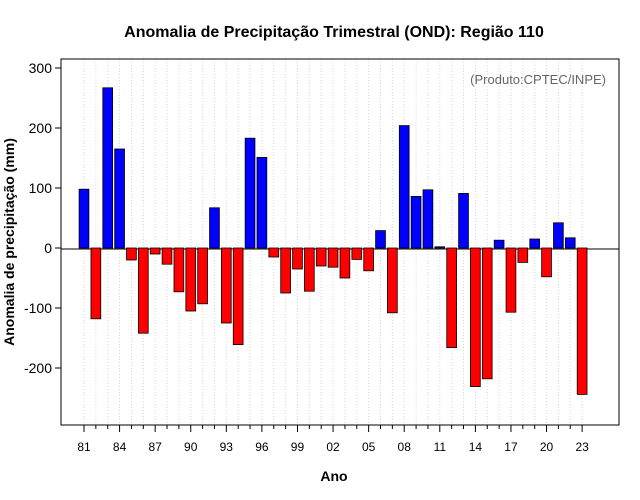 The image size is (640, 500). I want to click on xtick-label-90: 90, so click(191, 447).